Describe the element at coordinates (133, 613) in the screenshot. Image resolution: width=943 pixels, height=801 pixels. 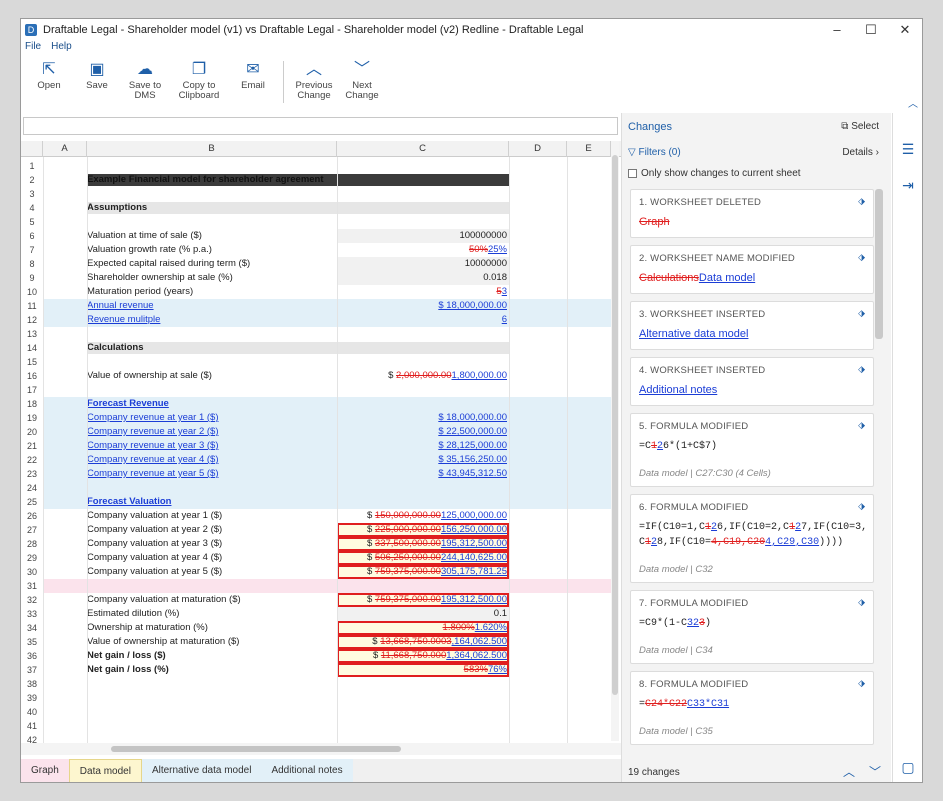
I see `cell-label: Estimated dilution (%)` at that location.